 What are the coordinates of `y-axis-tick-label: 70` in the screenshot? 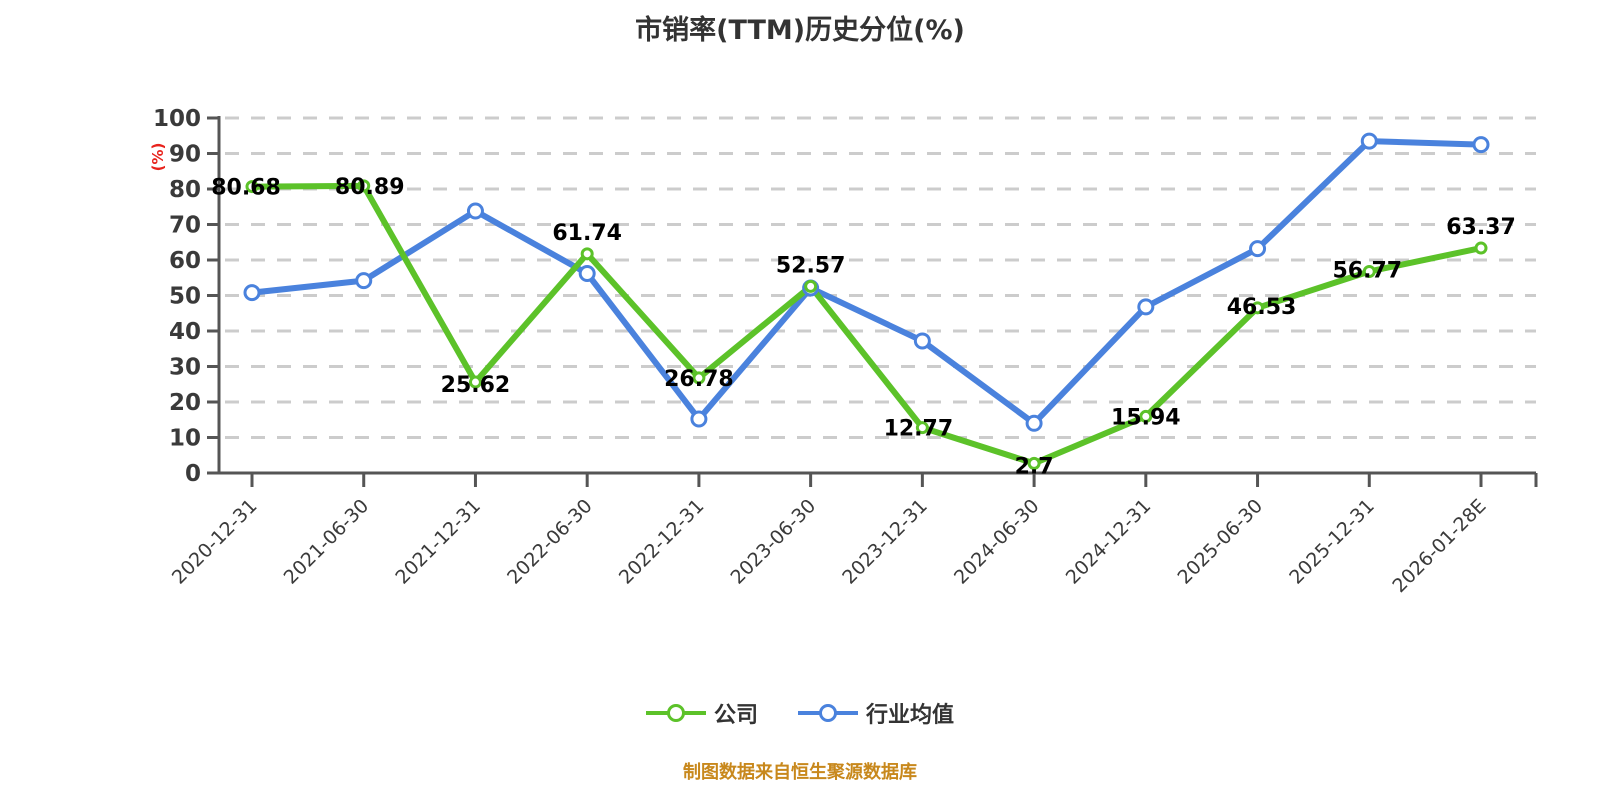 It's located at (185, 226).